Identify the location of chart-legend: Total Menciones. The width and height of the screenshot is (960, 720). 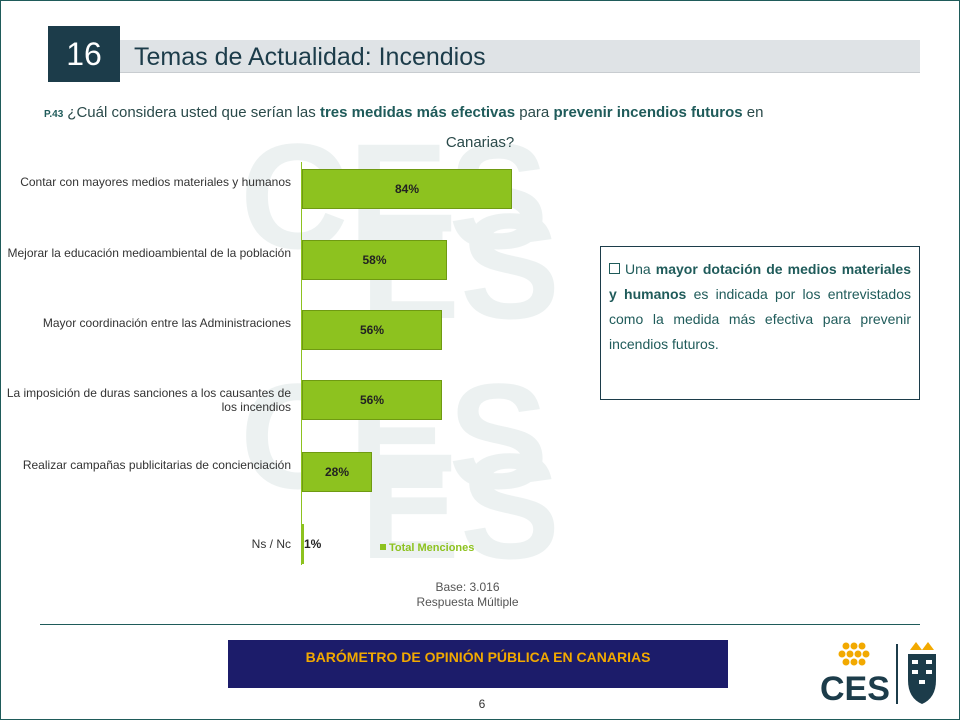
(427, 548).